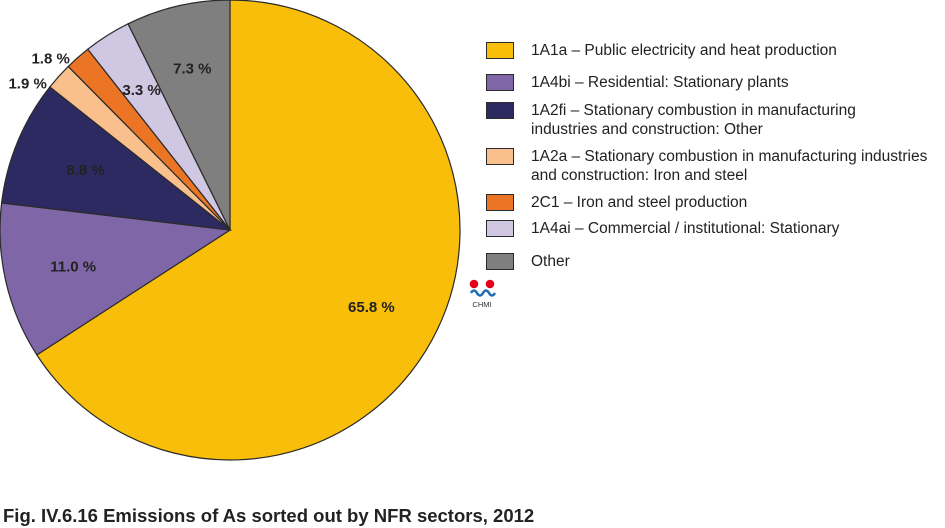  I want to click on pie-label-2: 11.0 %, so click(73, 266).